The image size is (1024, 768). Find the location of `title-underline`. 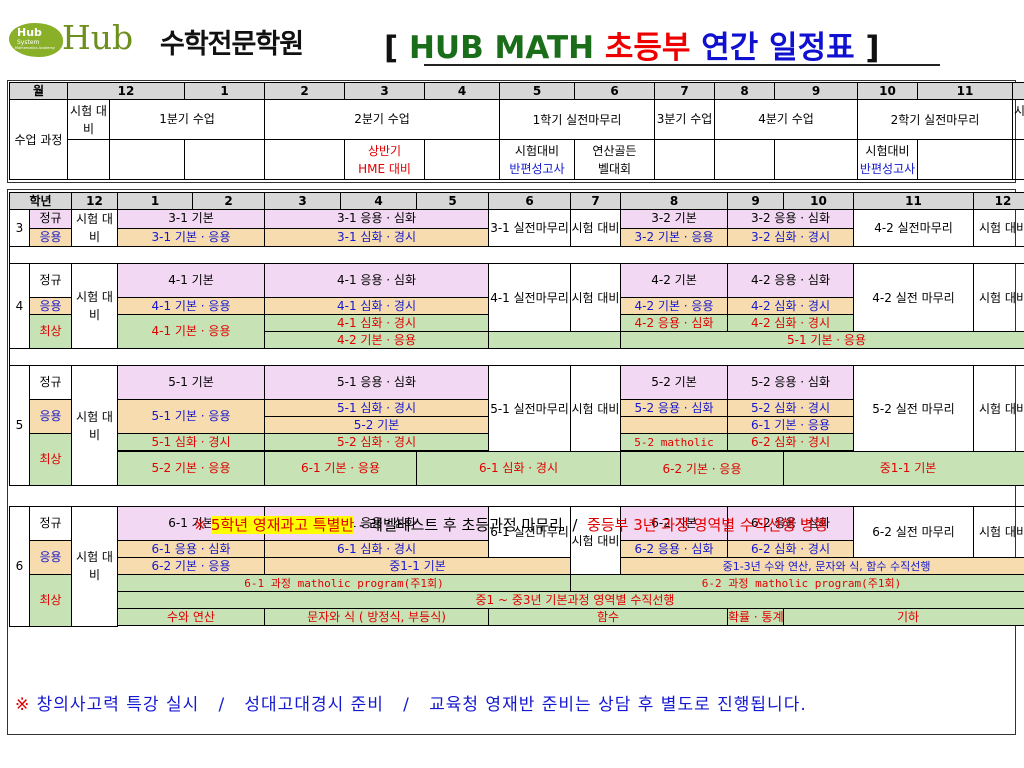

title-underline is located at coordinates (682, 65).